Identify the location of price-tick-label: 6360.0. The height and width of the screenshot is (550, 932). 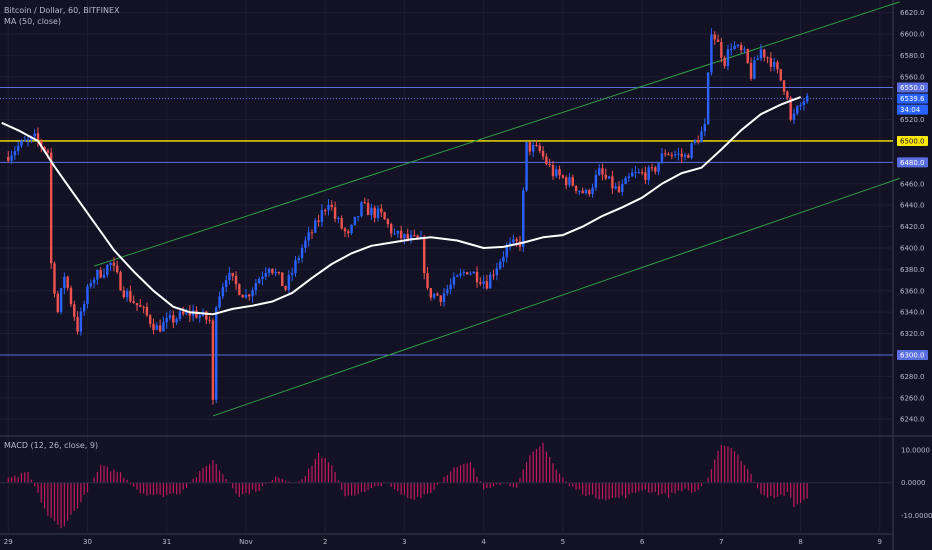
(912, 291).